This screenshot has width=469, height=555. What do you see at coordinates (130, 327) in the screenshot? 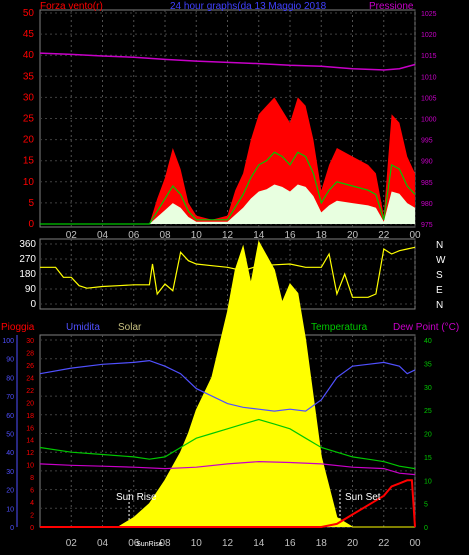
I see `solar-title: Solar` at bounding box center [130, 327].